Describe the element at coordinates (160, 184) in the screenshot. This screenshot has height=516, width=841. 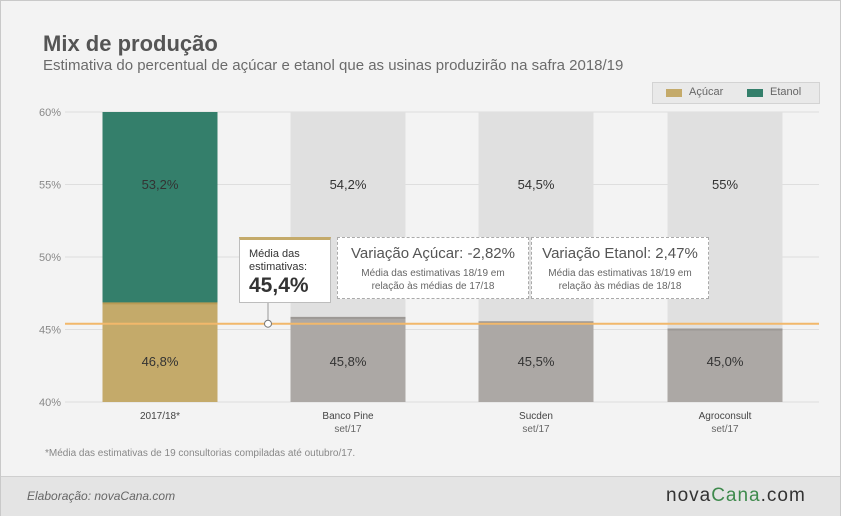
I see `data-label-ethanol: 53,2%` at that location.